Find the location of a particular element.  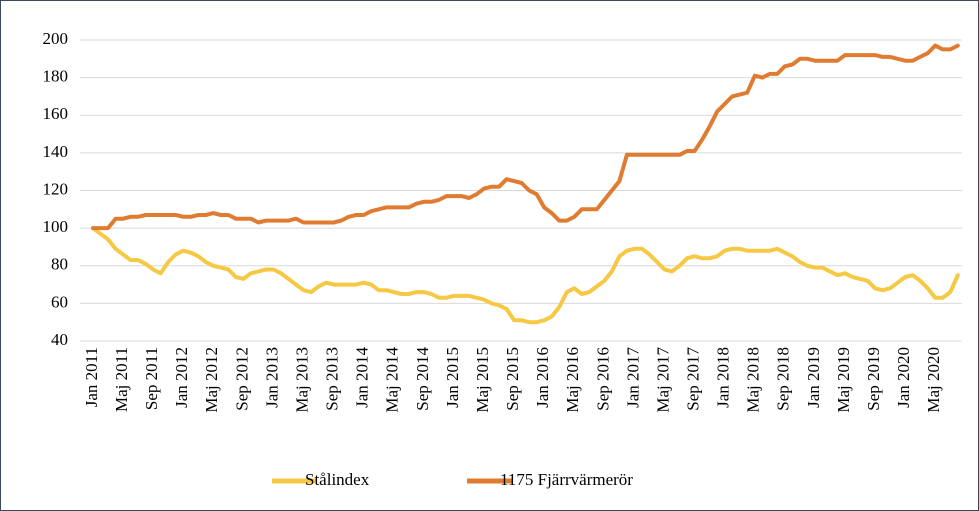

x-tick-label: Jan 2017 is located at coordinates (632, 377).